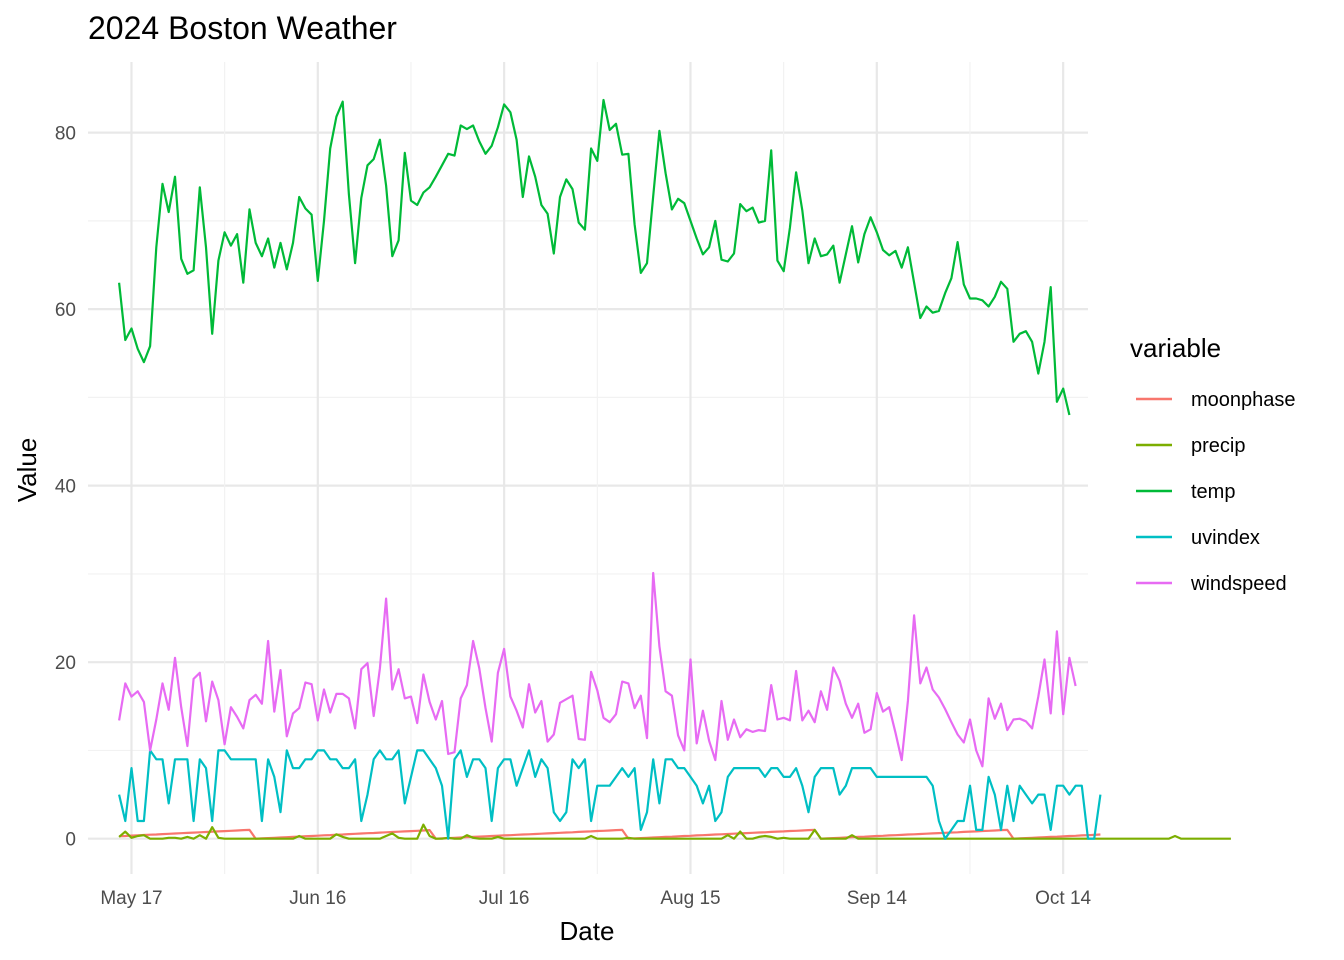  What do you see at coordinates (610, 834) in the screenshot?
I see `series-line-moonphase` at bounding box center [610, 834].